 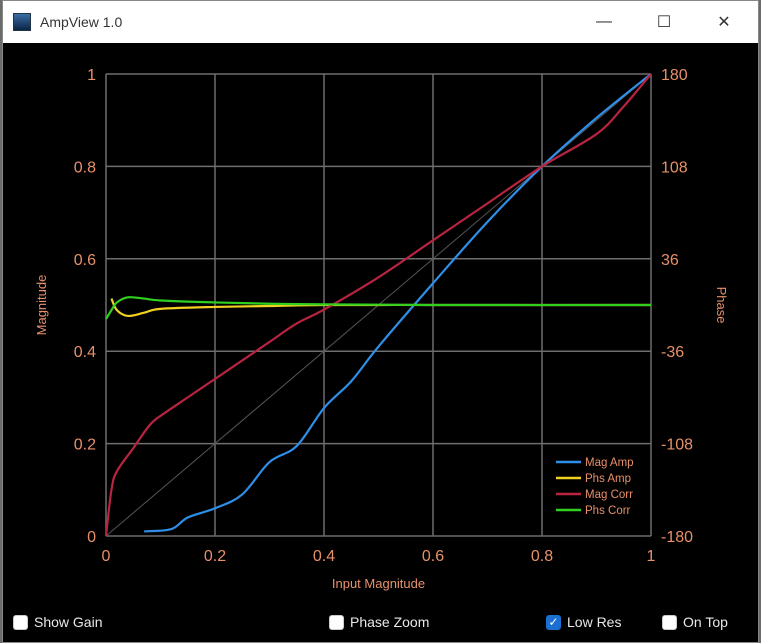 What do you see at coordinates (724, 22) in the screenshot?
I see `close-button: ✕` at bounding box center [724, 22].